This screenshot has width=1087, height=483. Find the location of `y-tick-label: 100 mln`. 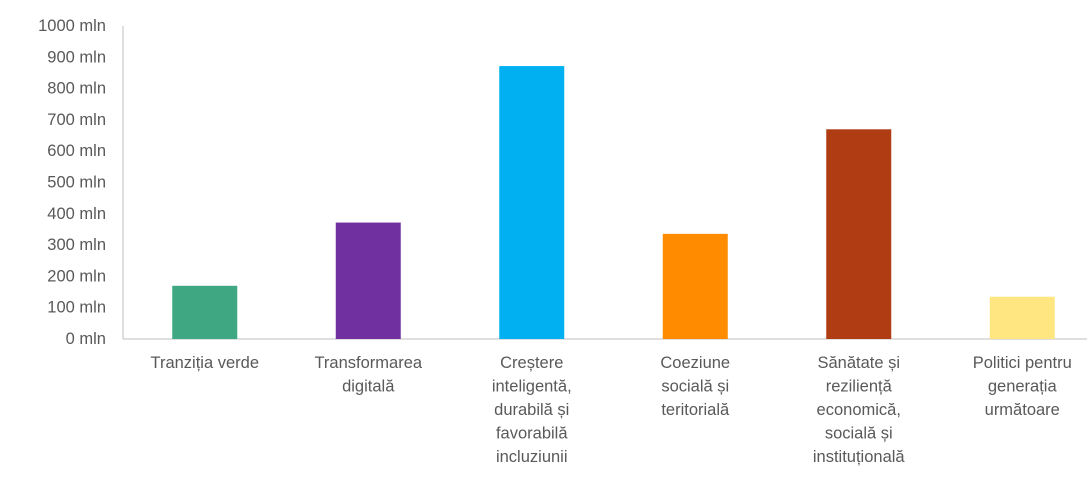

y-tick-label: 100 mln is located at coordinates (76, 308).